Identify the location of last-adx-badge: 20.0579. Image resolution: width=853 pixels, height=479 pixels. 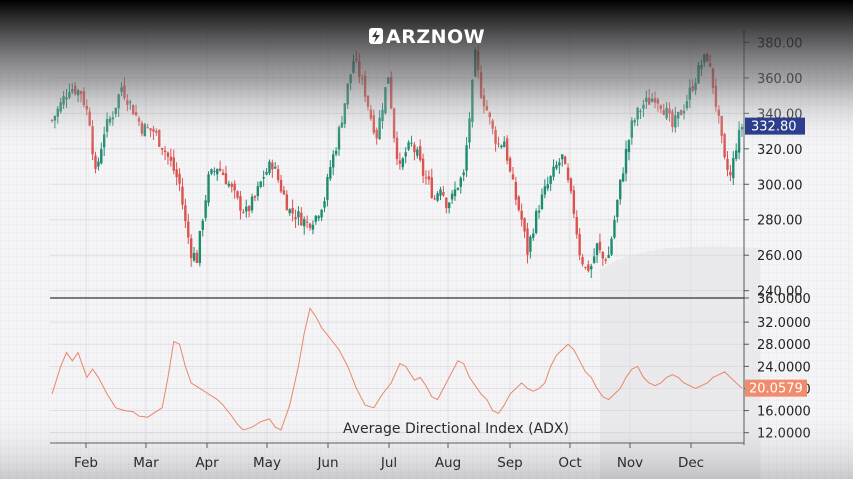
(776, 388).